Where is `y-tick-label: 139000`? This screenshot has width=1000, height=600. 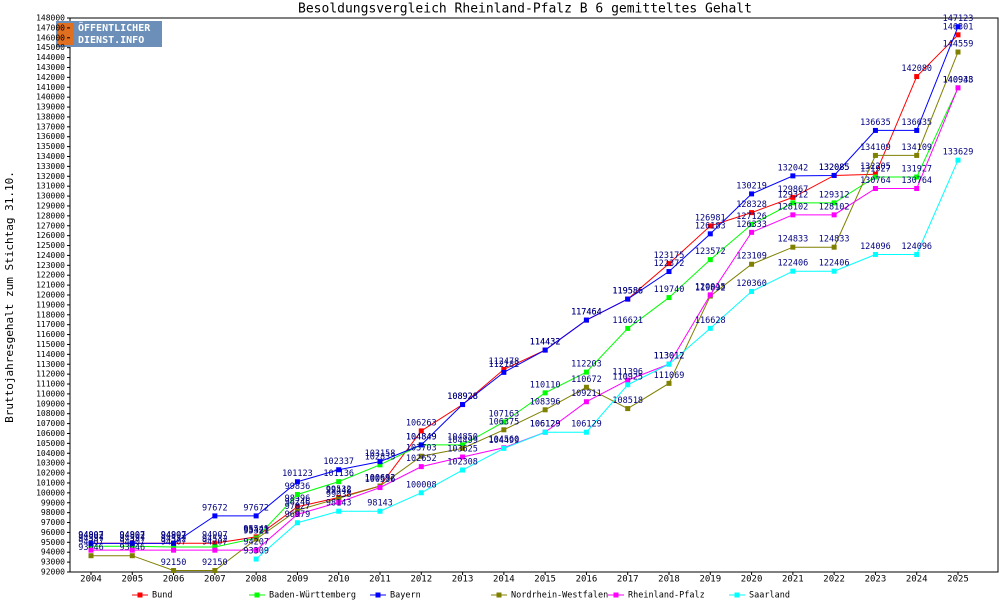 y-tick-label: 139000 is located at coordinates (50, 107).